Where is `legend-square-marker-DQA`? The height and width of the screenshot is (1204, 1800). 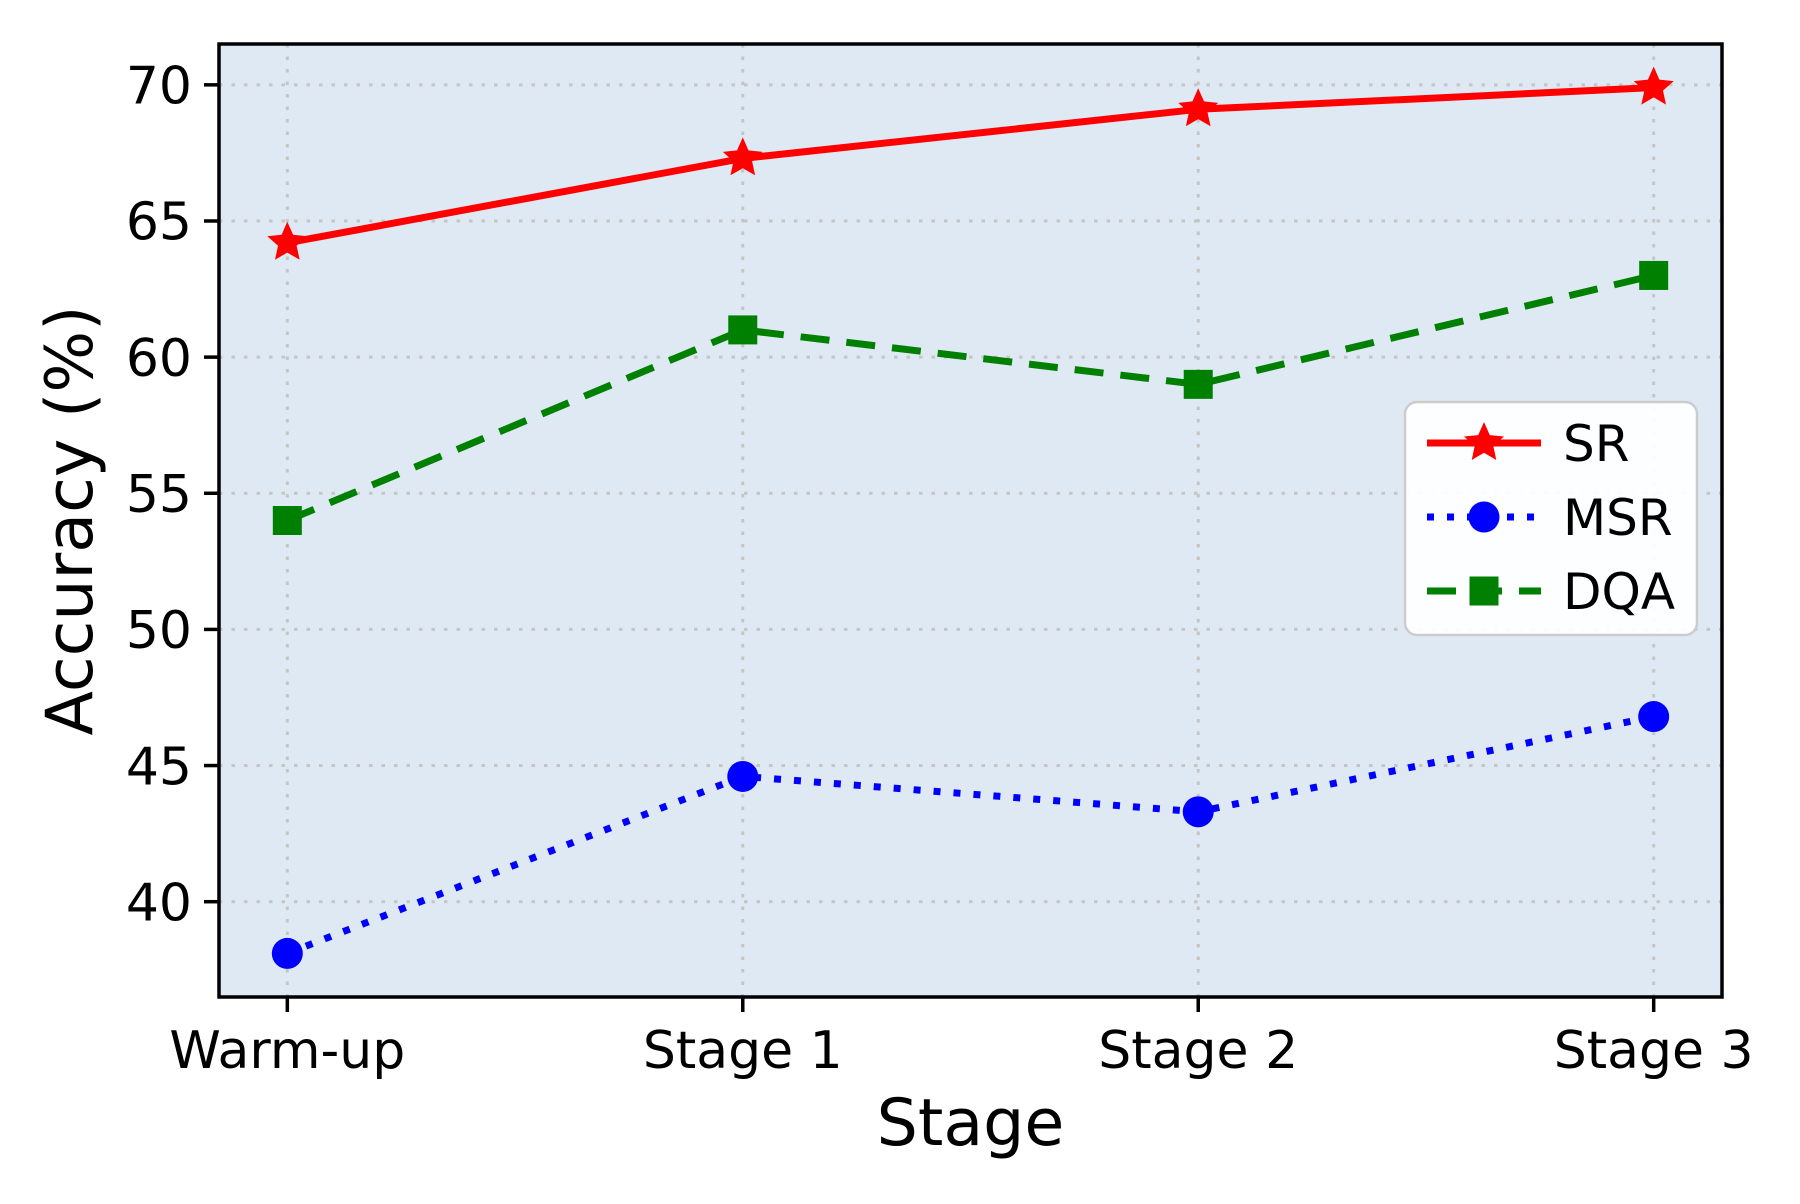 legend-square-marker-DQA is located at coordinates (1484, 591).